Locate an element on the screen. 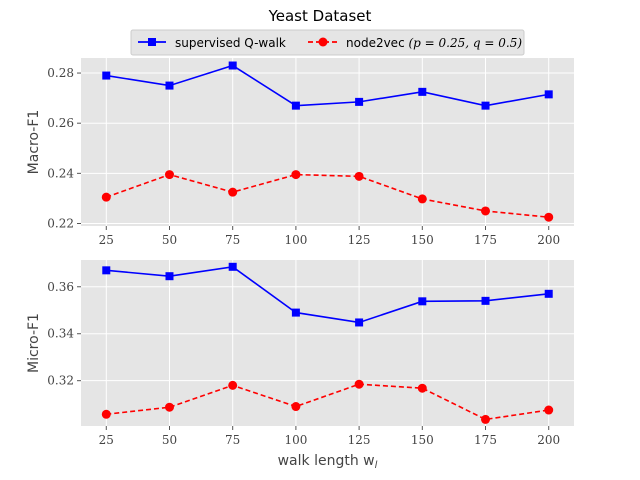  legend-marker-square is located at coordinates (152, 42).